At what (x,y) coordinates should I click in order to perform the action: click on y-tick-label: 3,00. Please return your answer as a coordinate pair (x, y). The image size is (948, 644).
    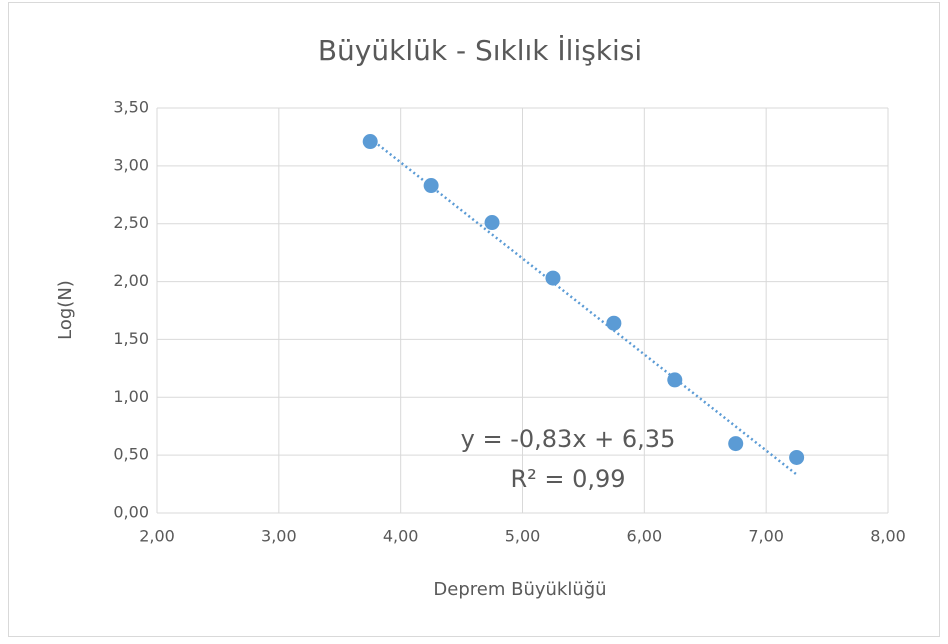
    Looking at the image, I should click on (131, 164).